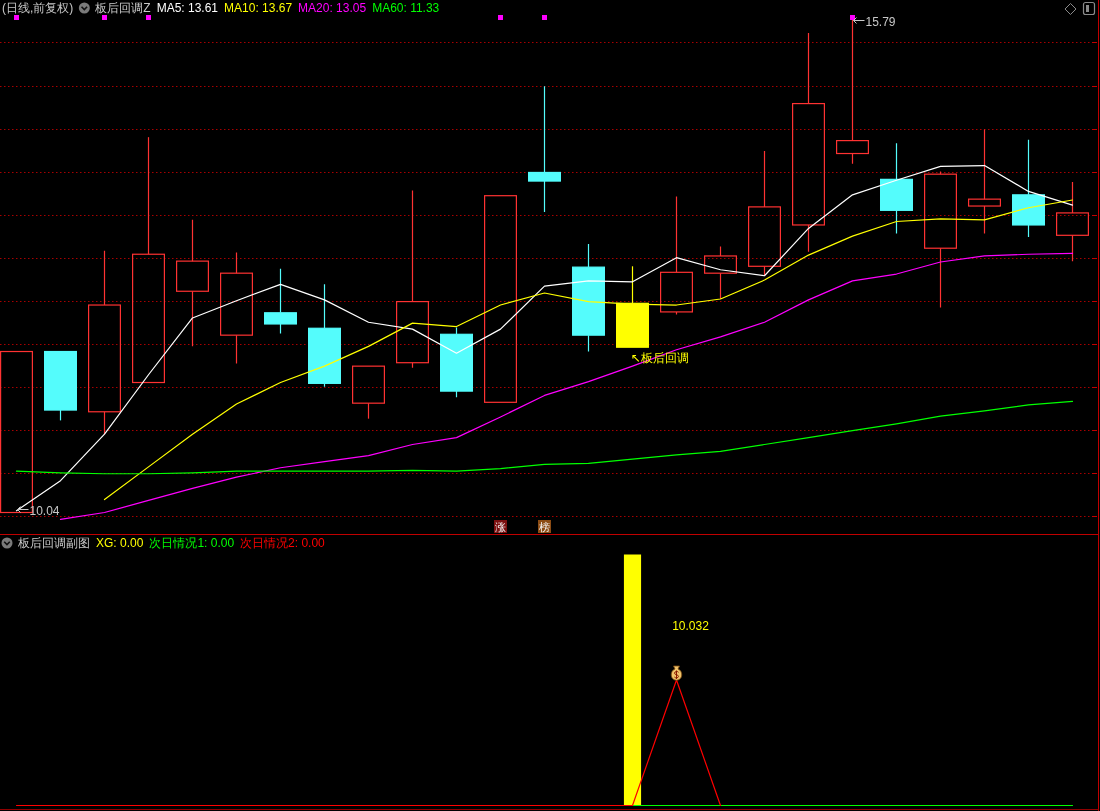  I want to click on text: MA10: 13.67, so click(258, 8).